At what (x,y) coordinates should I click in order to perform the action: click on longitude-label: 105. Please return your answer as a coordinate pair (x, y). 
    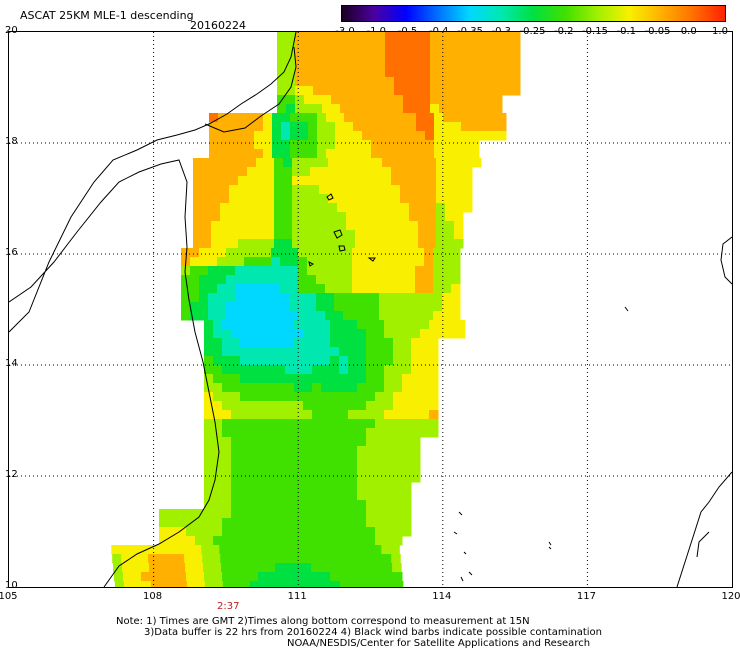
    Looking at the image, I should click on (9, 596).